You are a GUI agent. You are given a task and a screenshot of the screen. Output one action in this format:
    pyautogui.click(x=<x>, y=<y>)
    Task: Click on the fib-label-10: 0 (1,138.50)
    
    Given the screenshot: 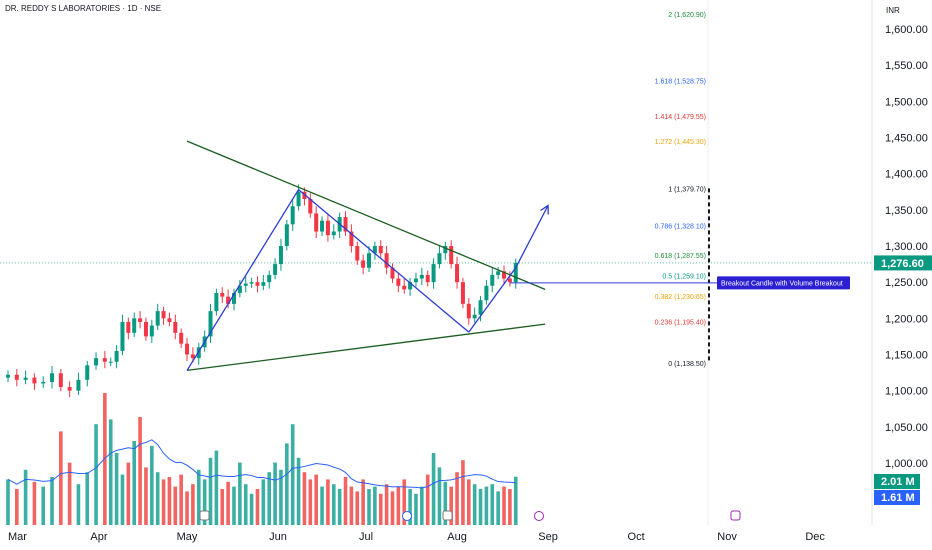 What is the action you would take?
    pyautogui.click(x=687, y=364)
    